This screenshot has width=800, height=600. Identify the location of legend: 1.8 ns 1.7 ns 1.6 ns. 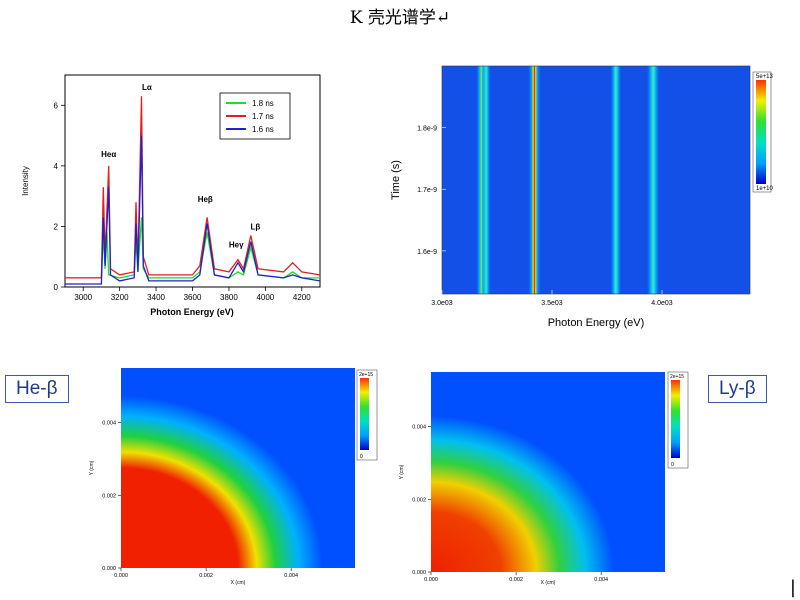
(255, 116).